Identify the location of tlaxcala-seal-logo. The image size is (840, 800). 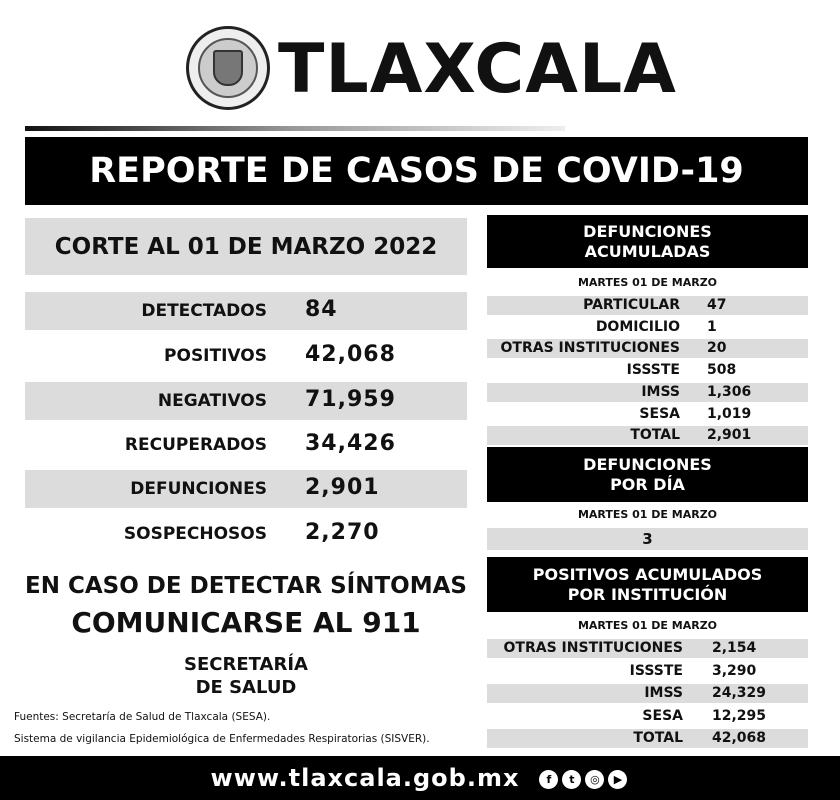
(228, 68).